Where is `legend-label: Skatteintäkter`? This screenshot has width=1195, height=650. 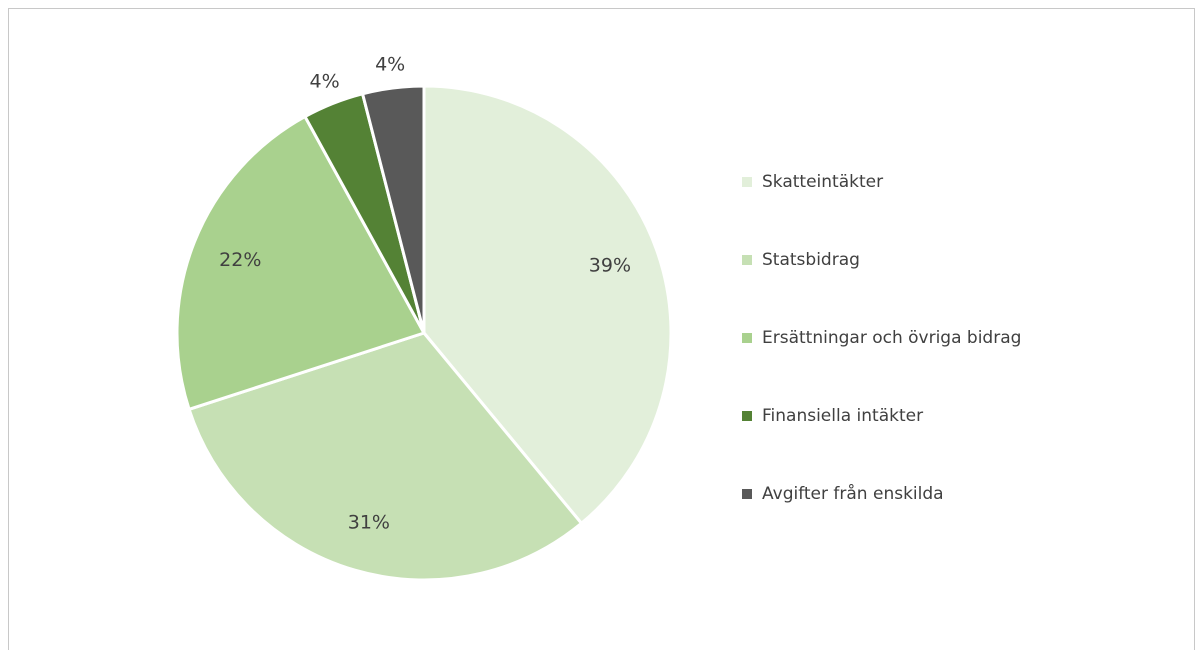
legend-label: Skatteintäkter is located at coordinates (822, 182).